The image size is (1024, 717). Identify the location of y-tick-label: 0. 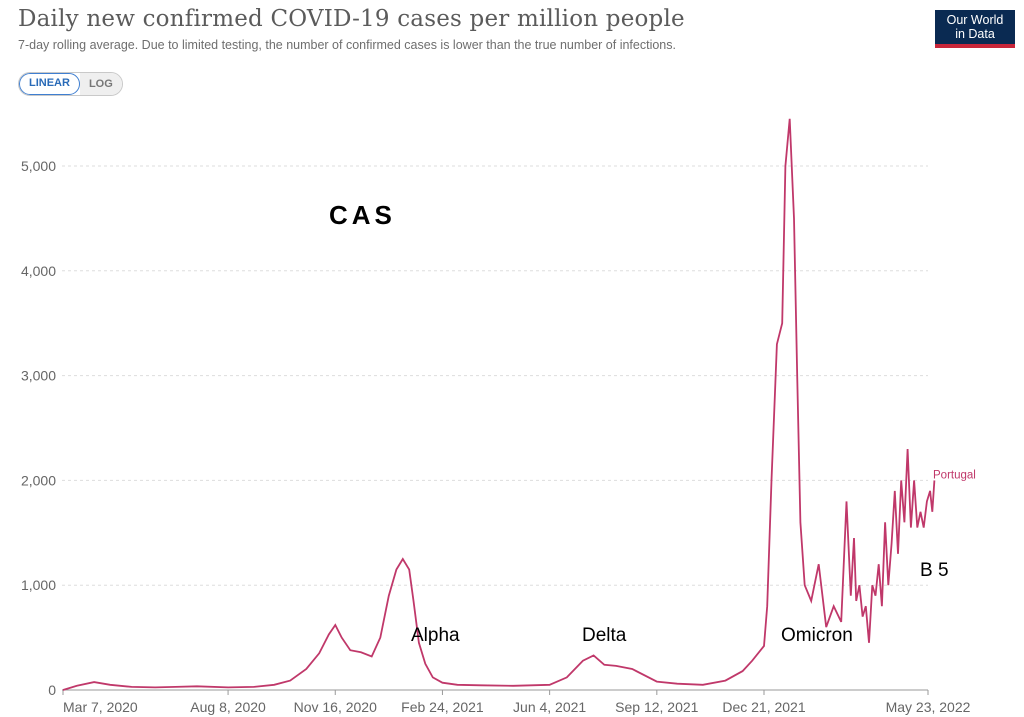
(52, 690).